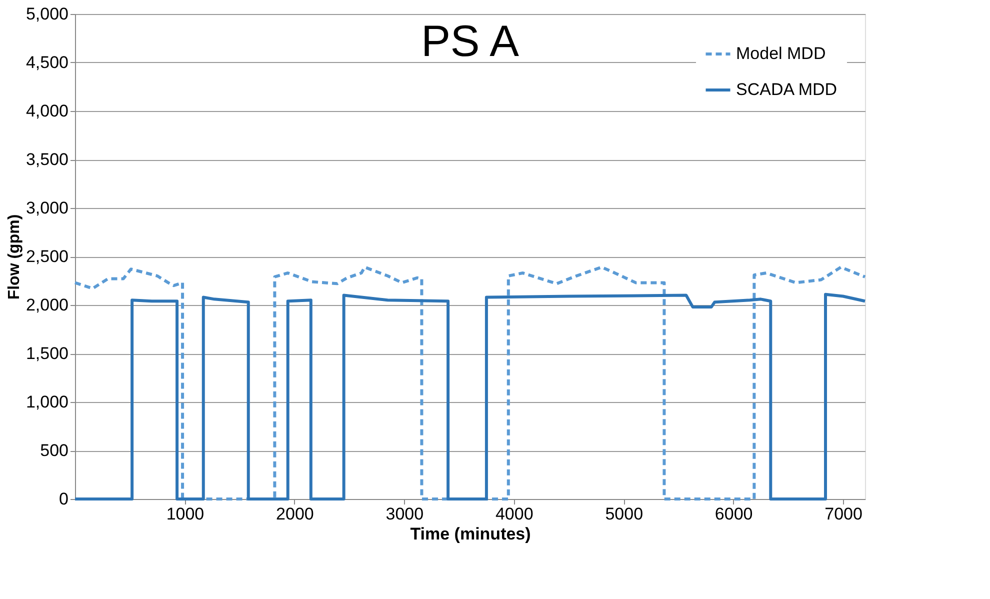 This screenshot has height=599, width=990. I want to click on y-tick-label: 0, so click(63, 499).